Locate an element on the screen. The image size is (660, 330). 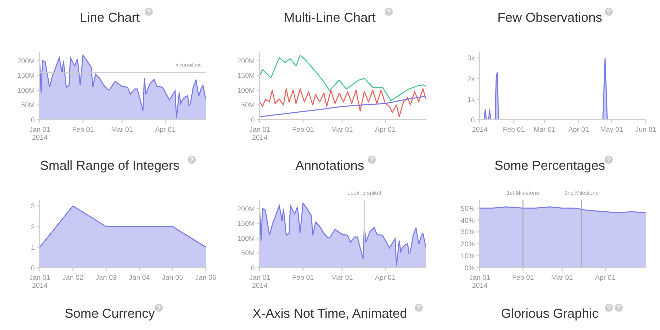
chart-title: Line Chart is located at coordinates (110, 17).